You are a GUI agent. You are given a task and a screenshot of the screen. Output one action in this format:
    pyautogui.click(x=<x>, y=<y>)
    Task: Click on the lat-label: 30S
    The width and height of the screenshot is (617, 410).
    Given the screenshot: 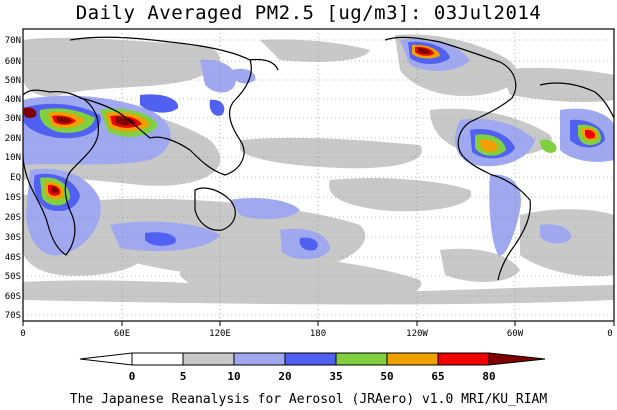 What is the action you would take?
    pyautogui.click(x=13, y=238)
    